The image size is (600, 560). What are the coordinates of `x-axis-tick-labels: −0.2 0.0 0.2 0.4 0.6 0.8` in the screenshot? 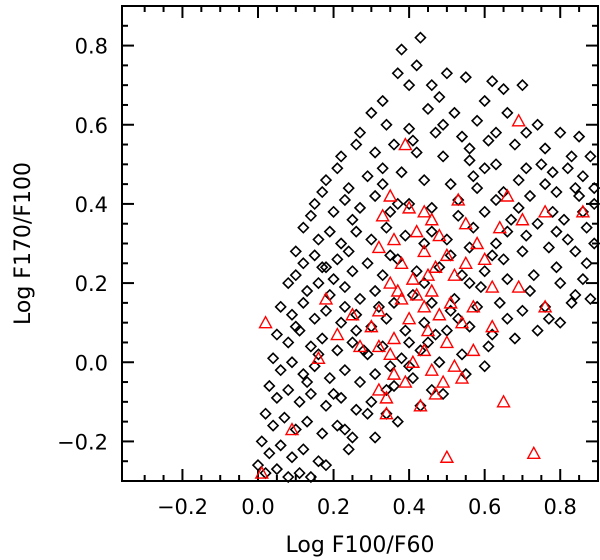 It's located at (367, 507).